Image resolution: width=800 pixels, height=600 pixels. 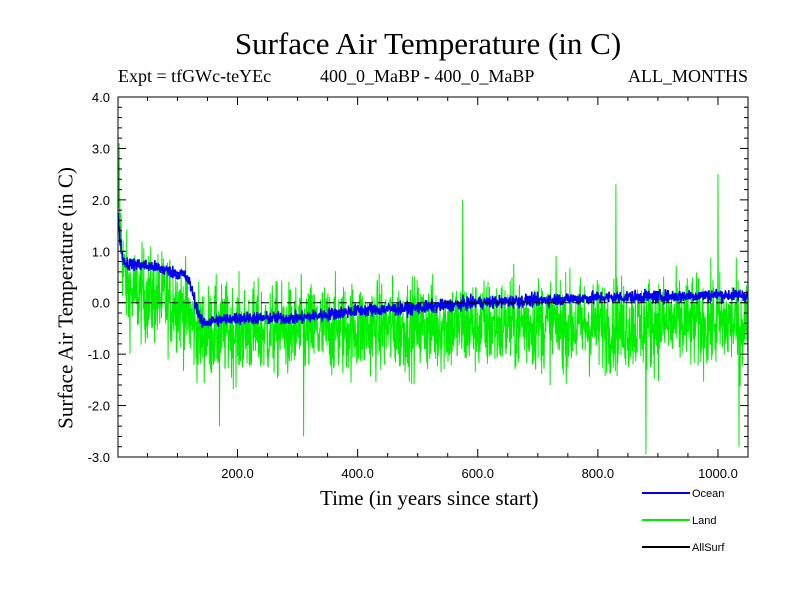 What do you see at coordinates (101, 148) in the screenshot?
I see `y-tick-label: 3.0` at bounding box center [101, 148].